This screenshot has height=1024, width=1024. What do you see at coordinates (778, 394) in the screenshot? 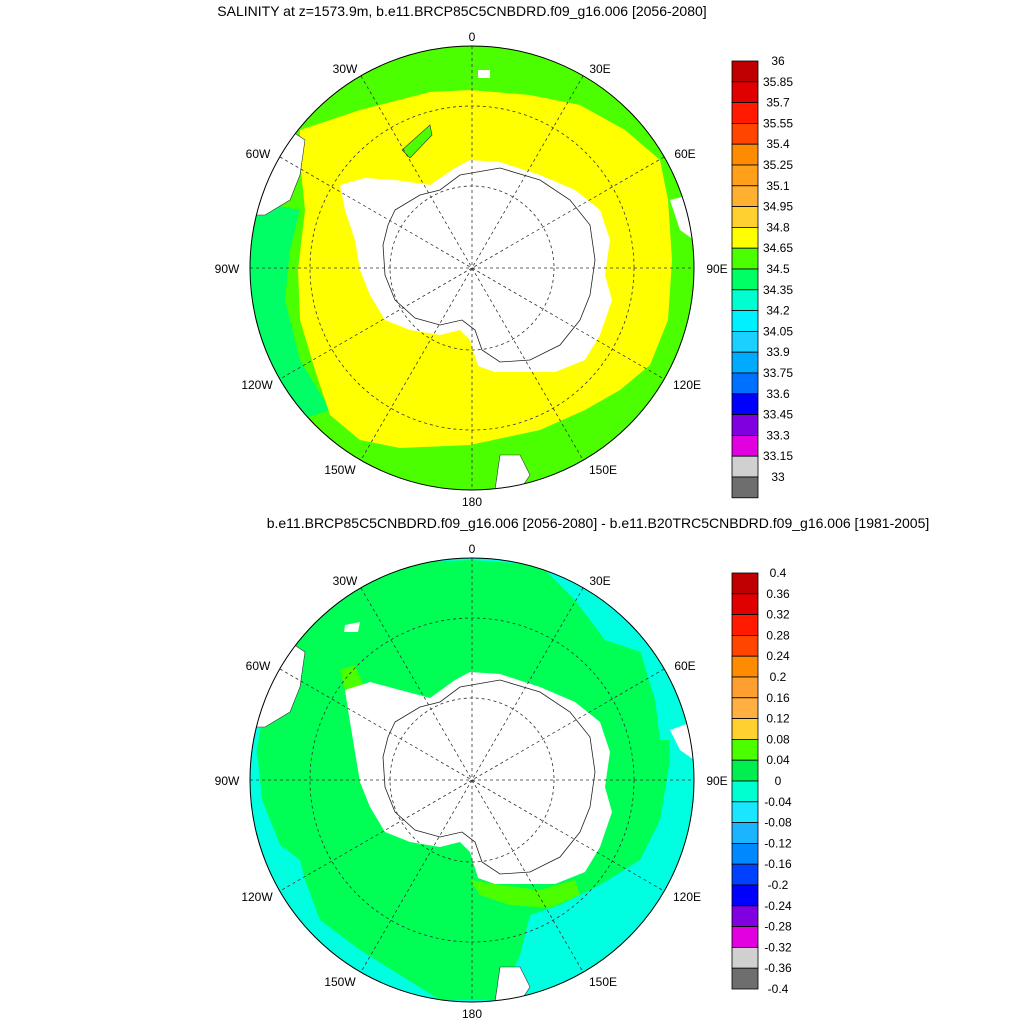
I see `colorbar-label: 33.6` at bounding box center [778, 394].